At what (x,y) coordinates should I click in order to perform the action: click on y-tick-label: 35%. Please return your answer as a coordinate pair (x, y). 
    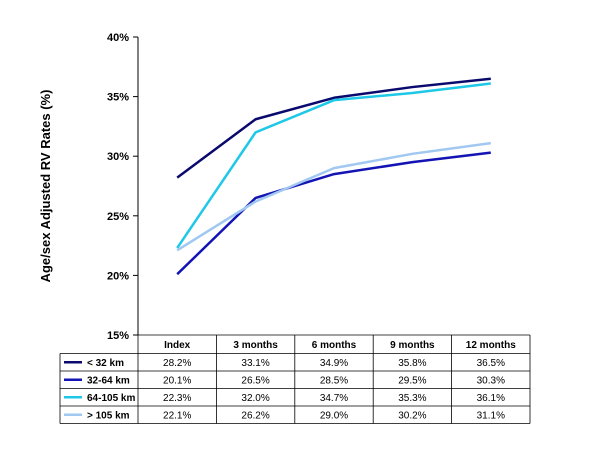
    Looking at the image, I should click on (118, 98).